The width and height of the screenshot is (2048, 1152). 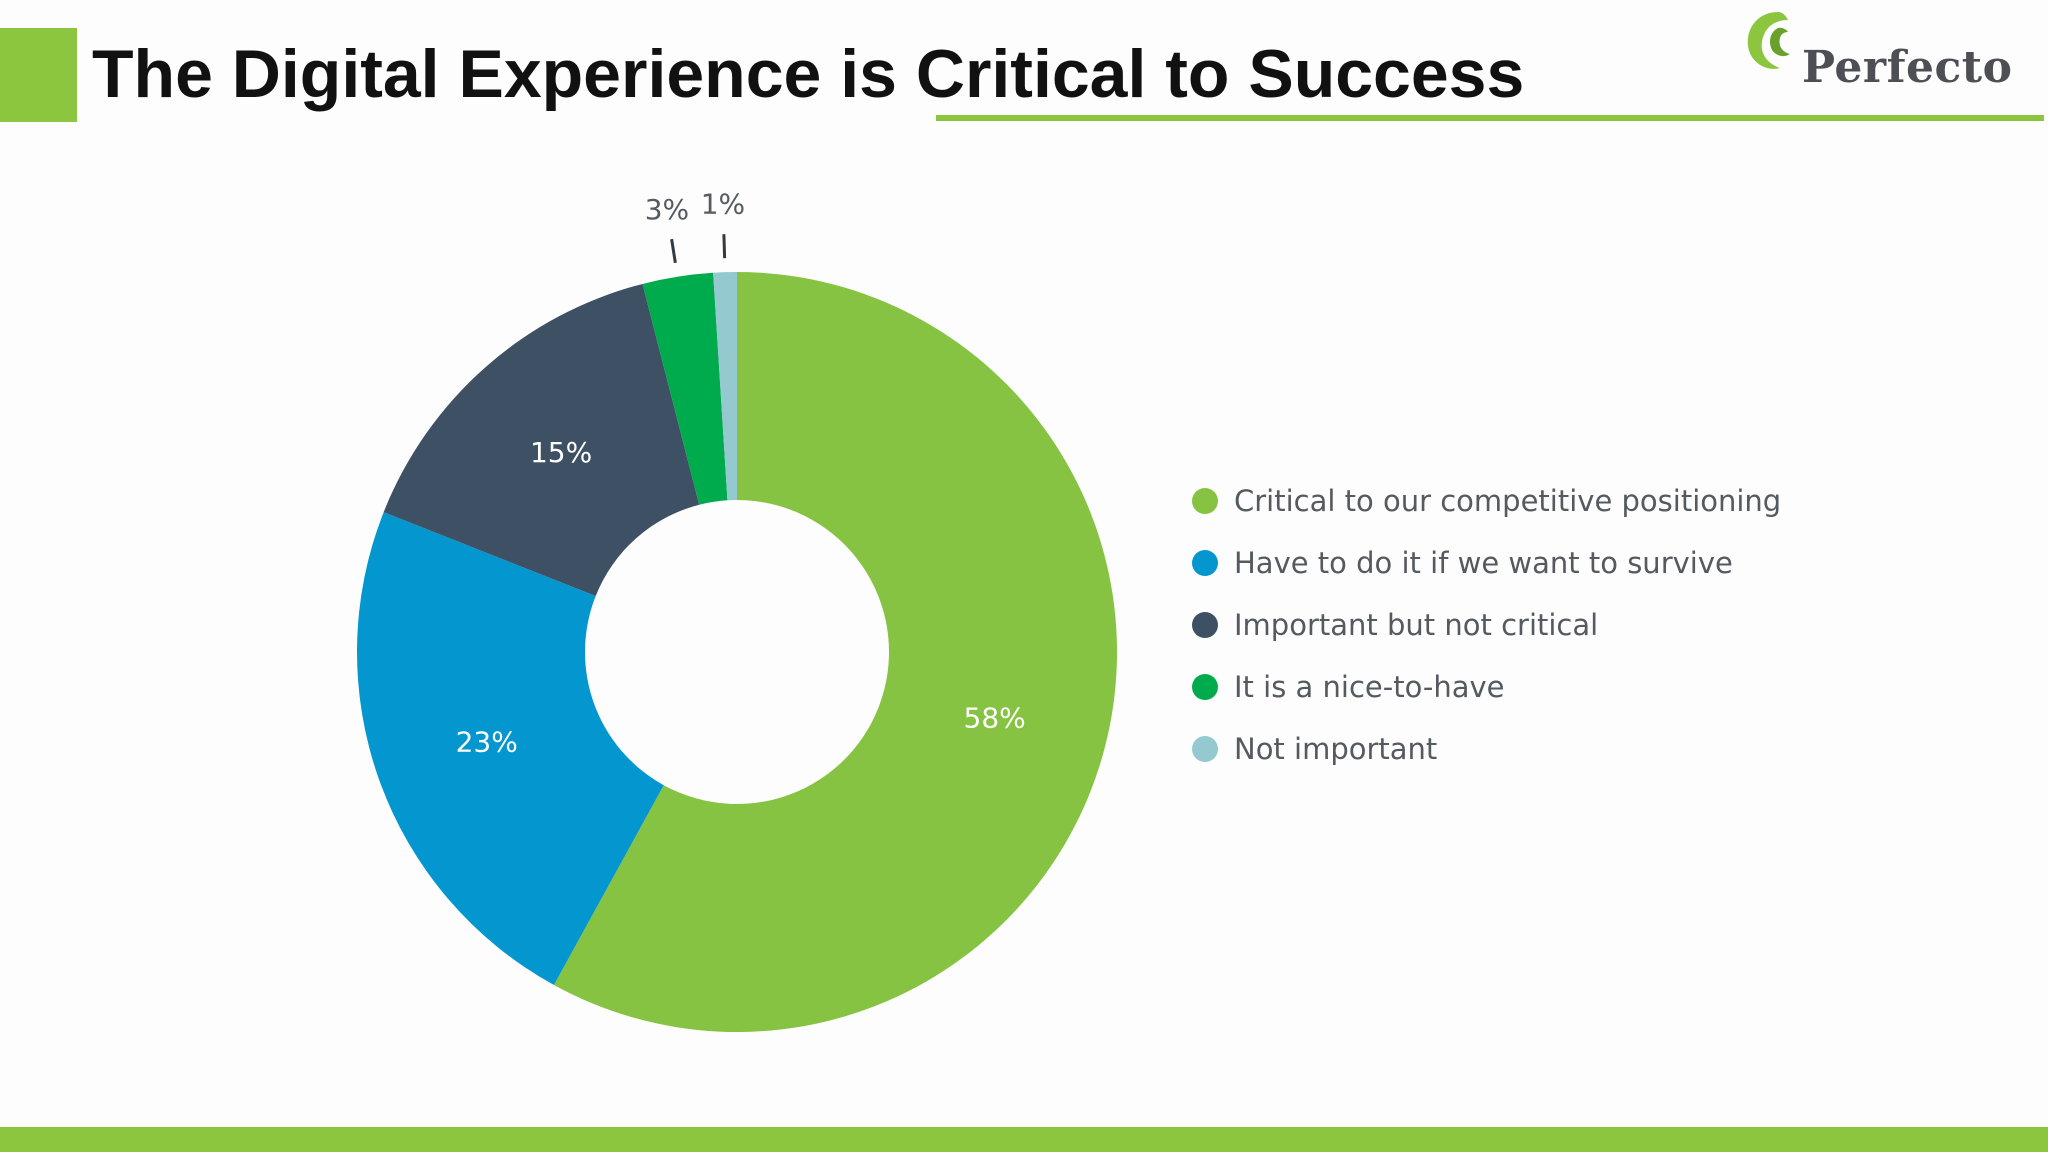 I want to click on slice-have-to-do-it-if-we-want-to-survive, so click(x=510, y=748).